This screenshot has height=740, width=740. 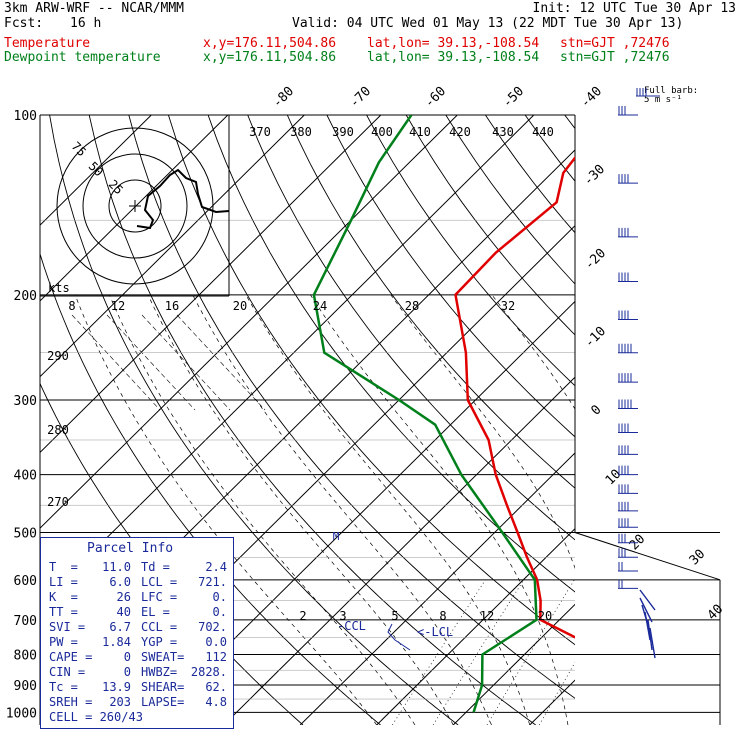 What do you see at coordinates (270, 57) in the screenshot?
I see `dewpoint-xy: x,y=176.11,504.86` at bounding box center [270, 57].